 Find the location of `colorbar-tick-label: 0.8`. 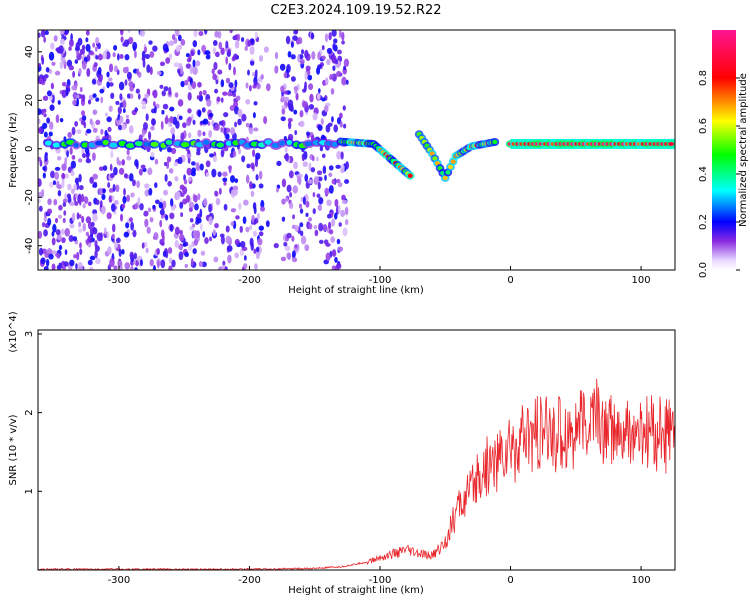

colorbar-tick-label: 0.8 is located at coordinates (703, 78).